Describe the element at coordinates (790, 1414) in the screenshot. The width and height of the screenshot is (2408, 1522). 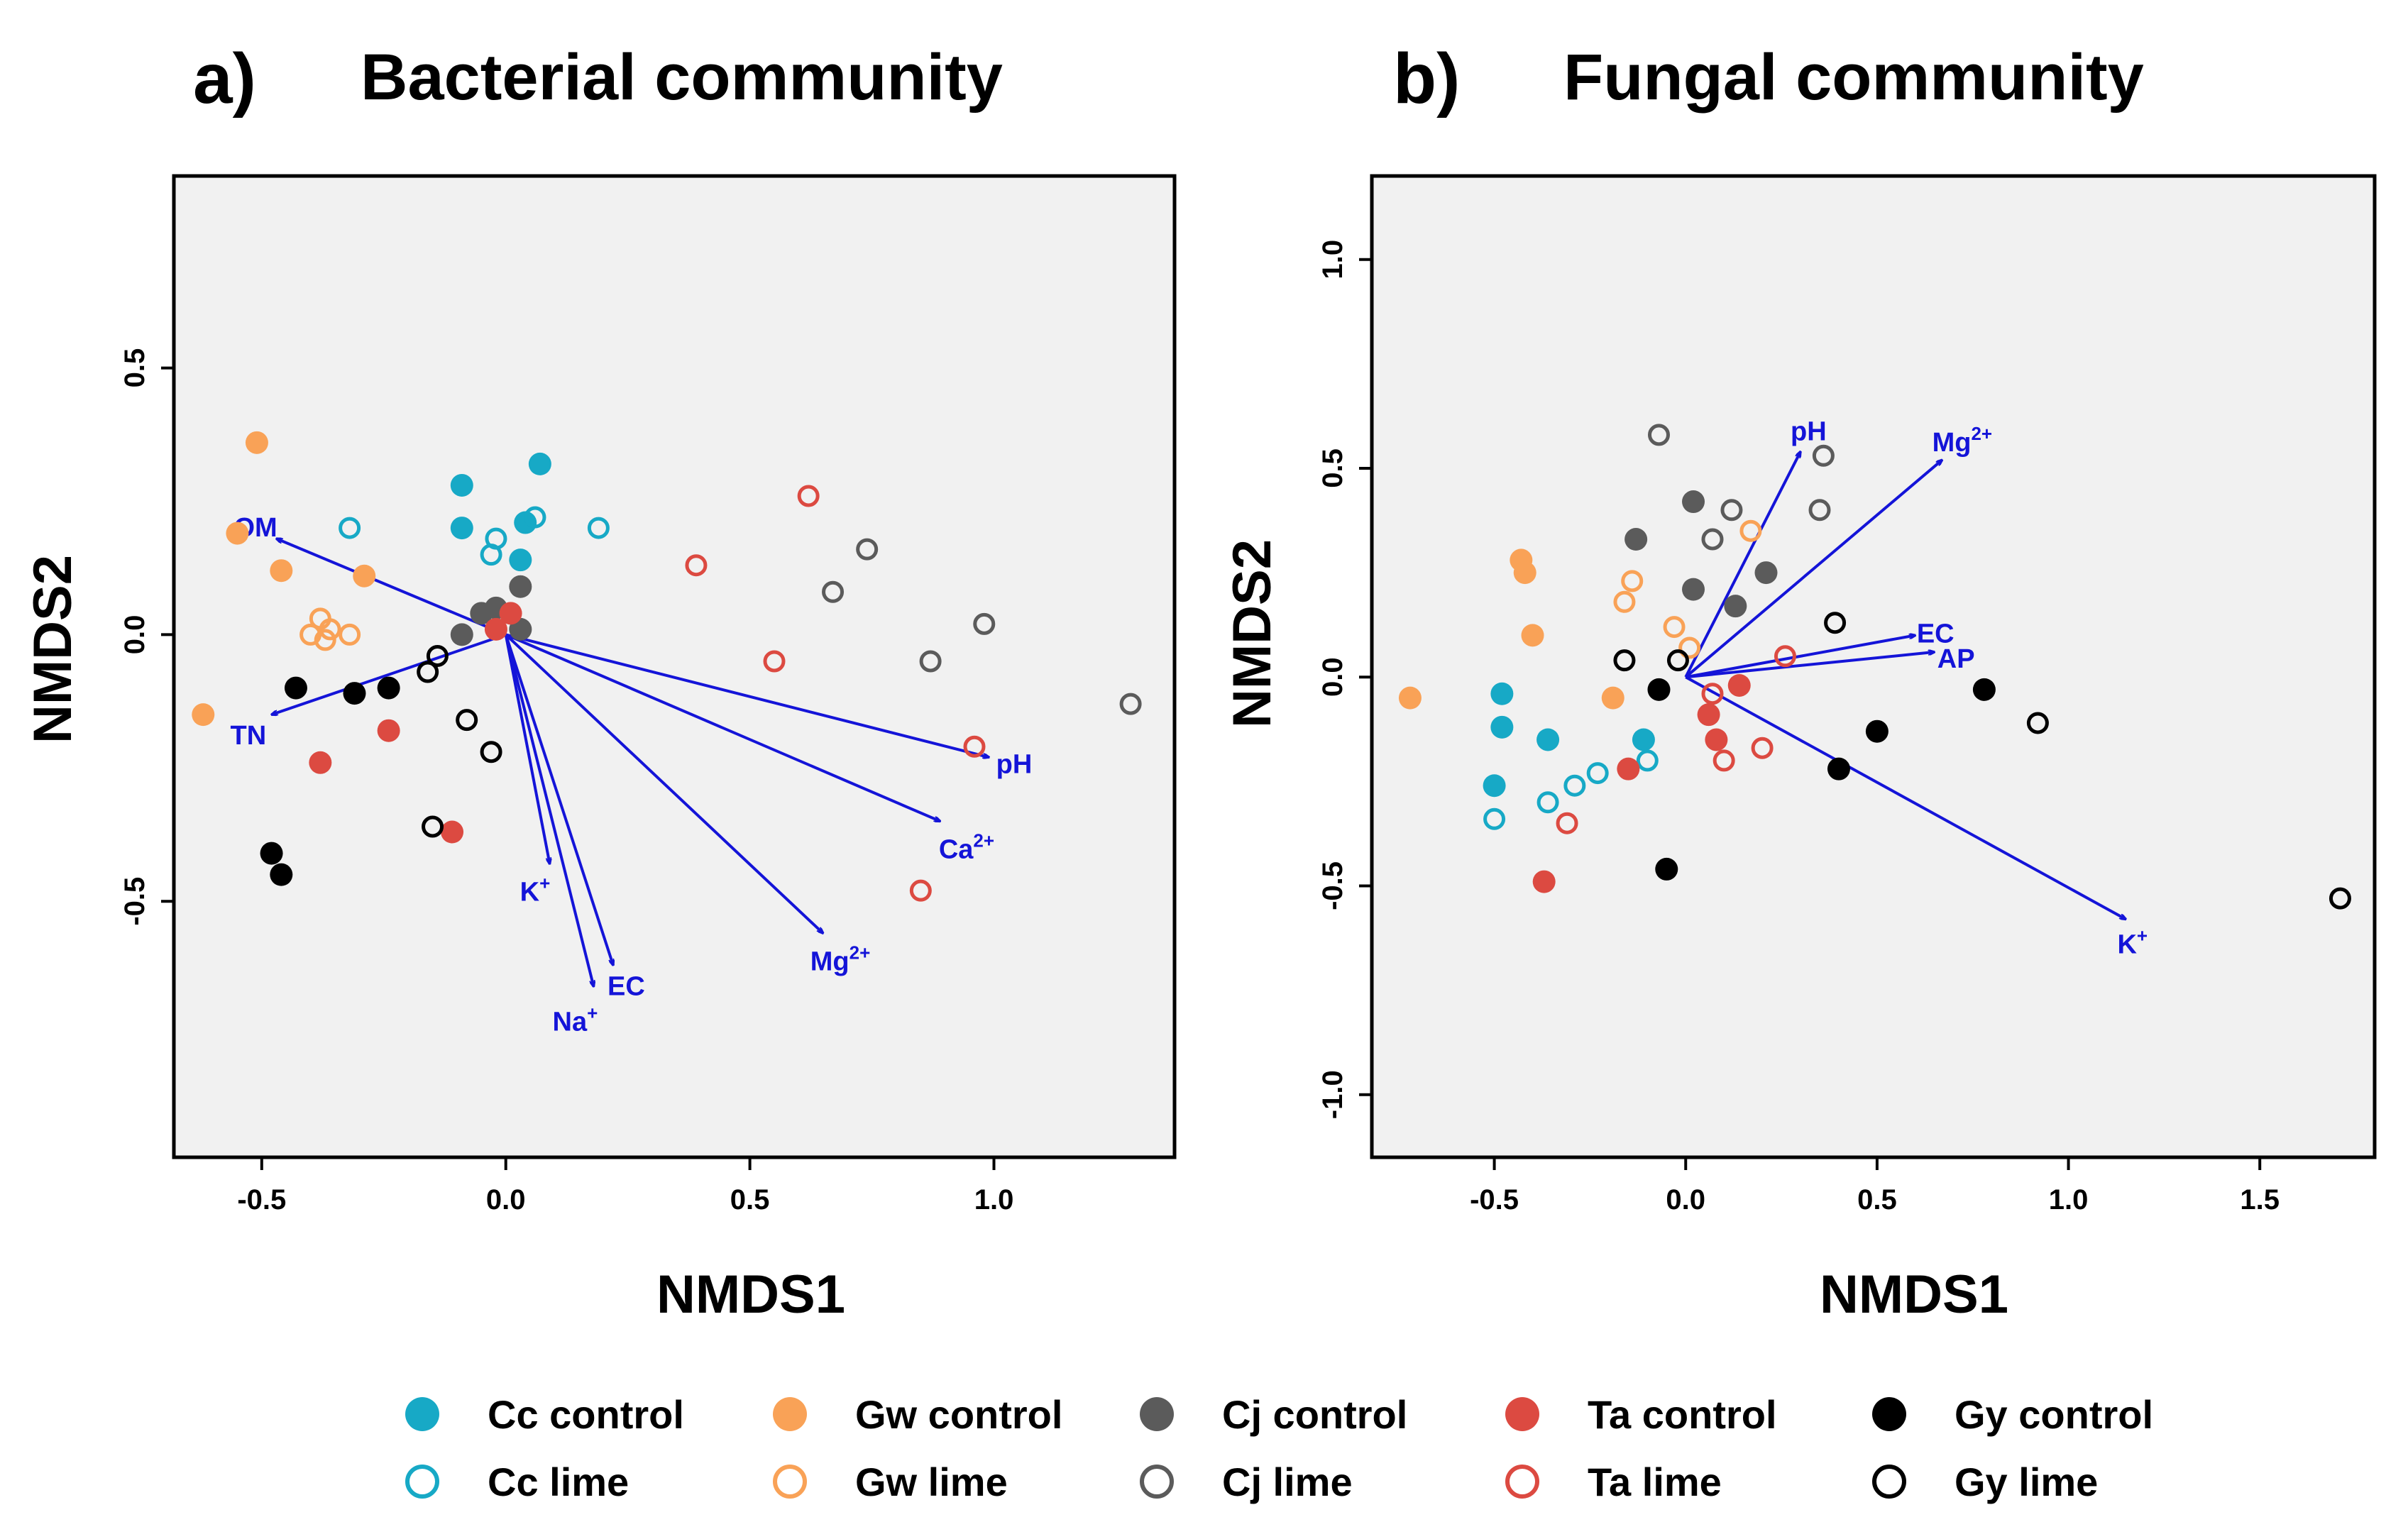
I see `legend-marker-gw-control` at that location.